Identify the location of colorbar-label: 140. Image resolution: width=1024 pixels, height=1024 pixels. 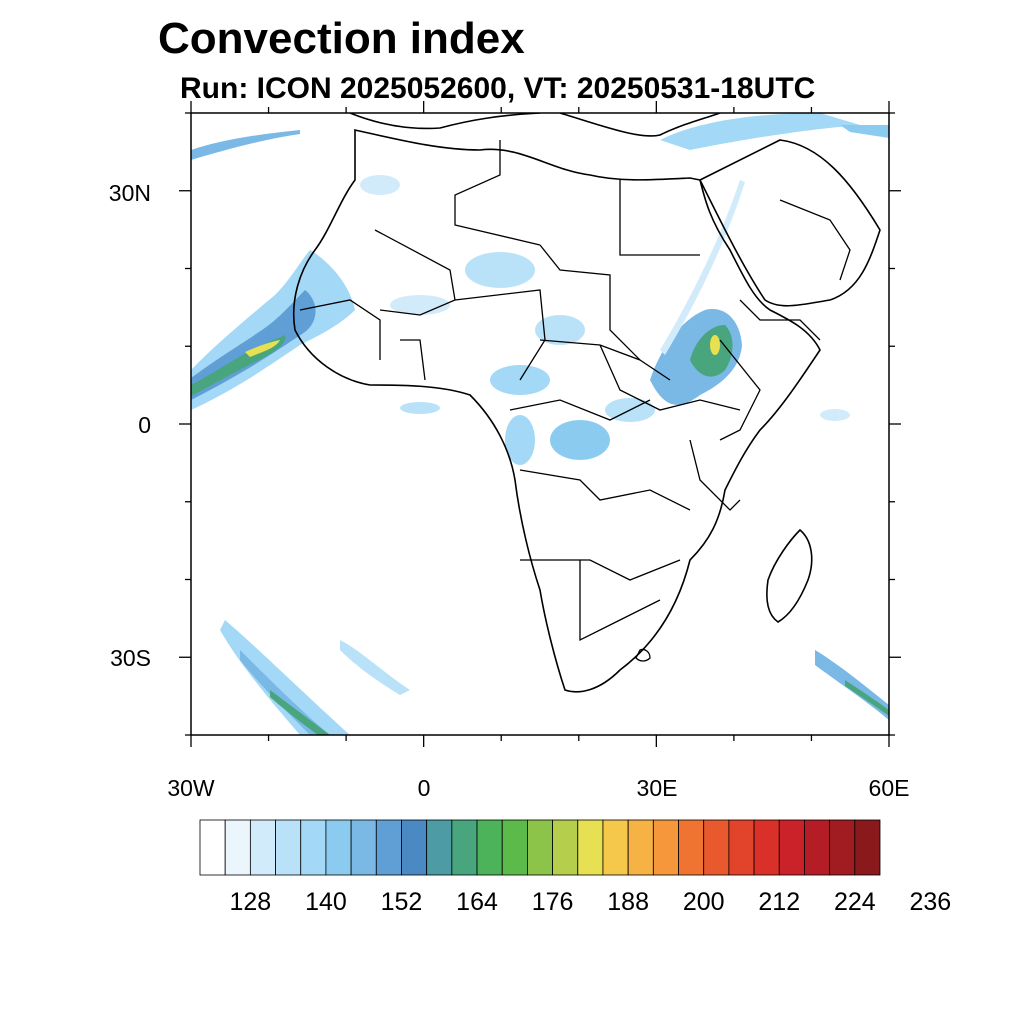
(326, 902).